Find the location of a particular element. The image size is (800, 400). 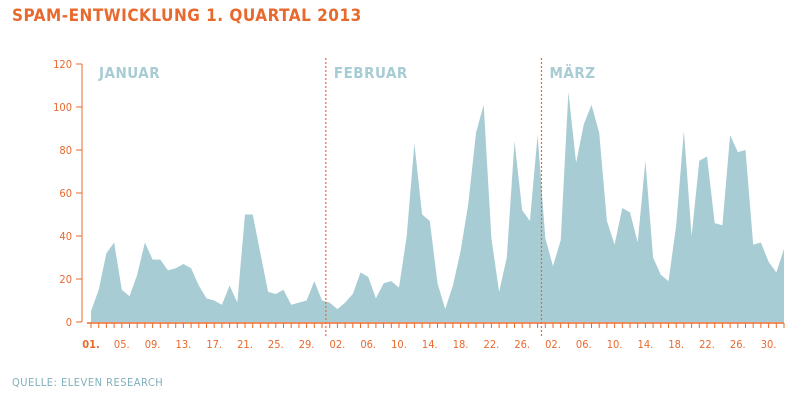

y-tick-label: 80 is located at coordinates (65, 150).